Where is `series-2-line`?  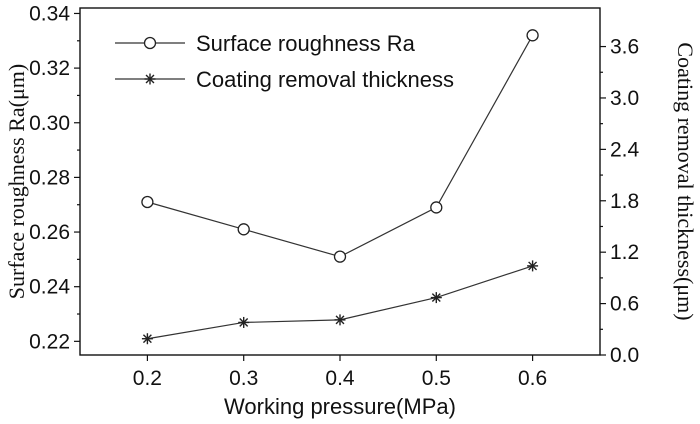
series-2-line is located at coordinates (340, 302).